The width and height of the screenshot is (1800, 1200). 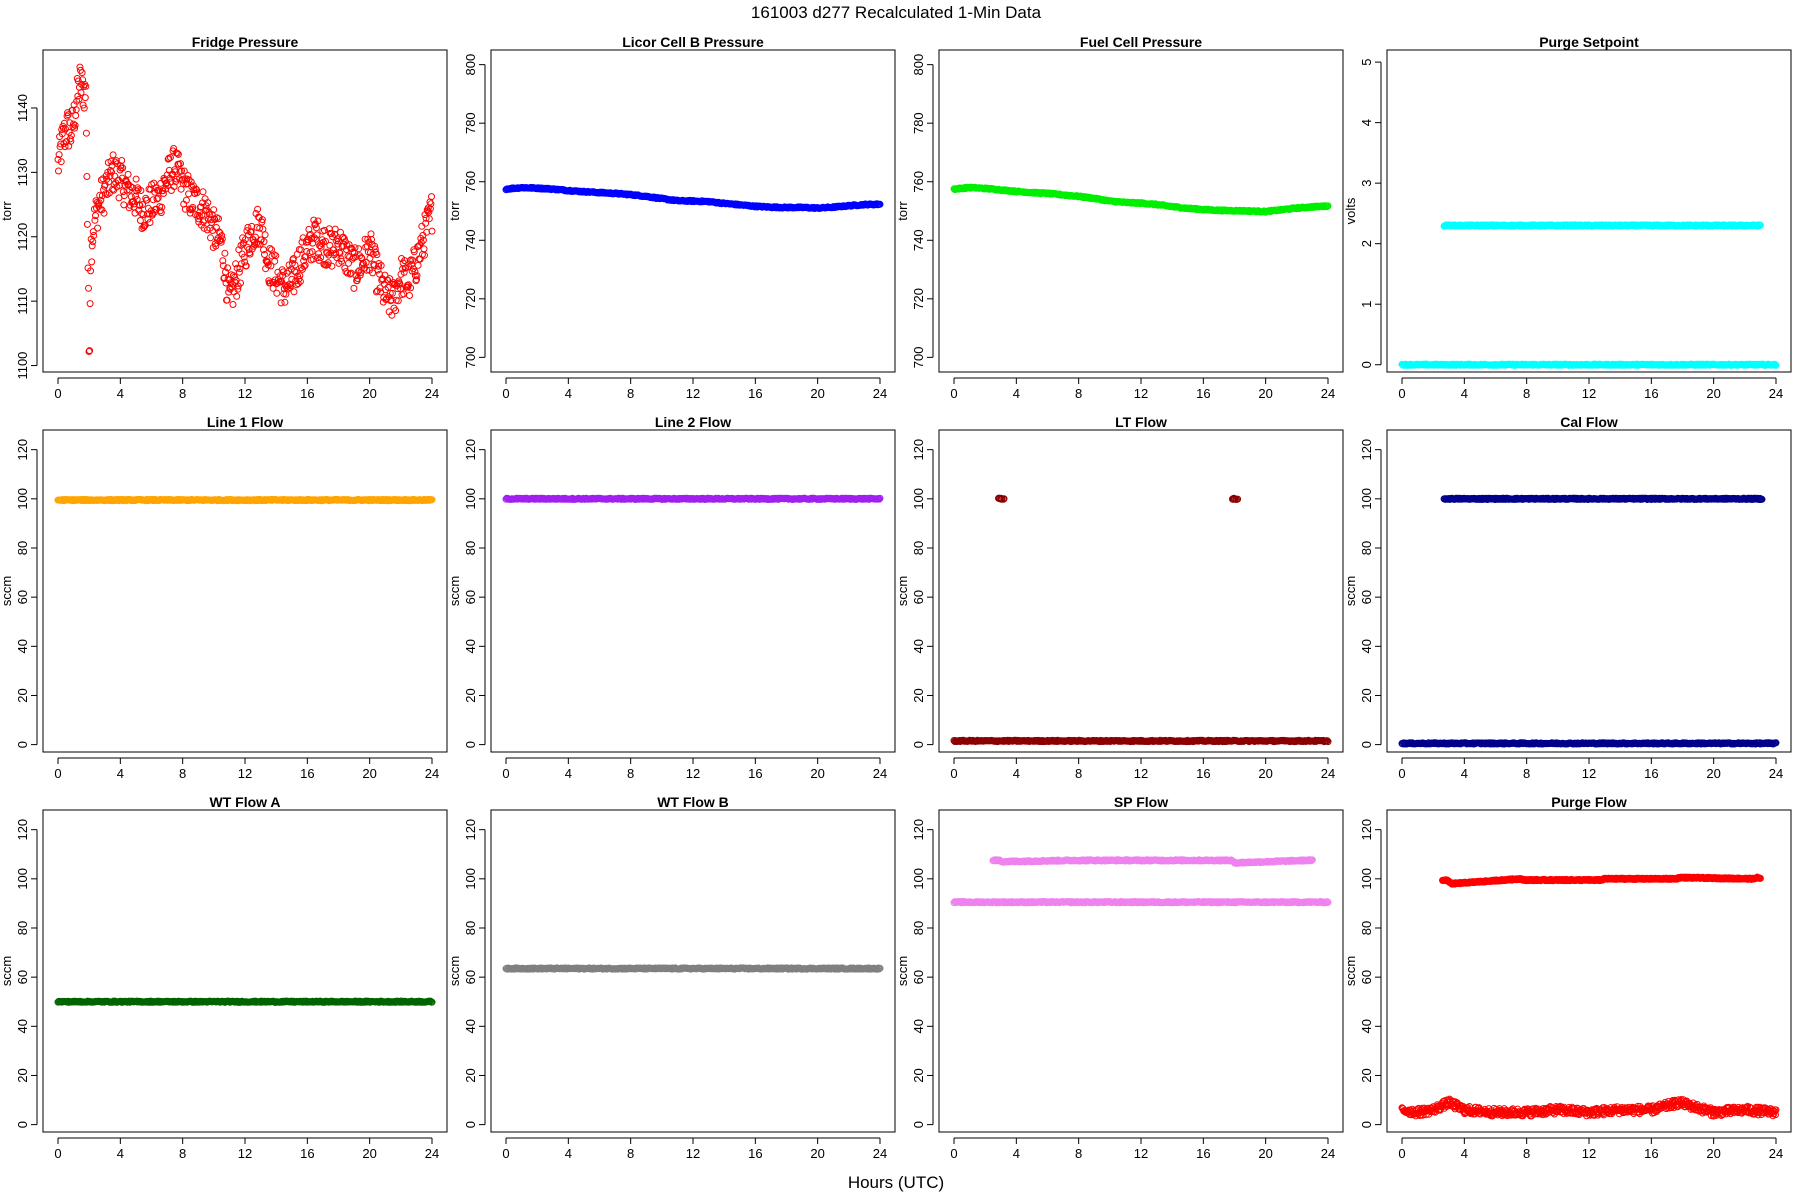 What do you see at coordinates (1589, 211) in the screenshot?
I see `plot-frame` at bounding box center [1589, 211].